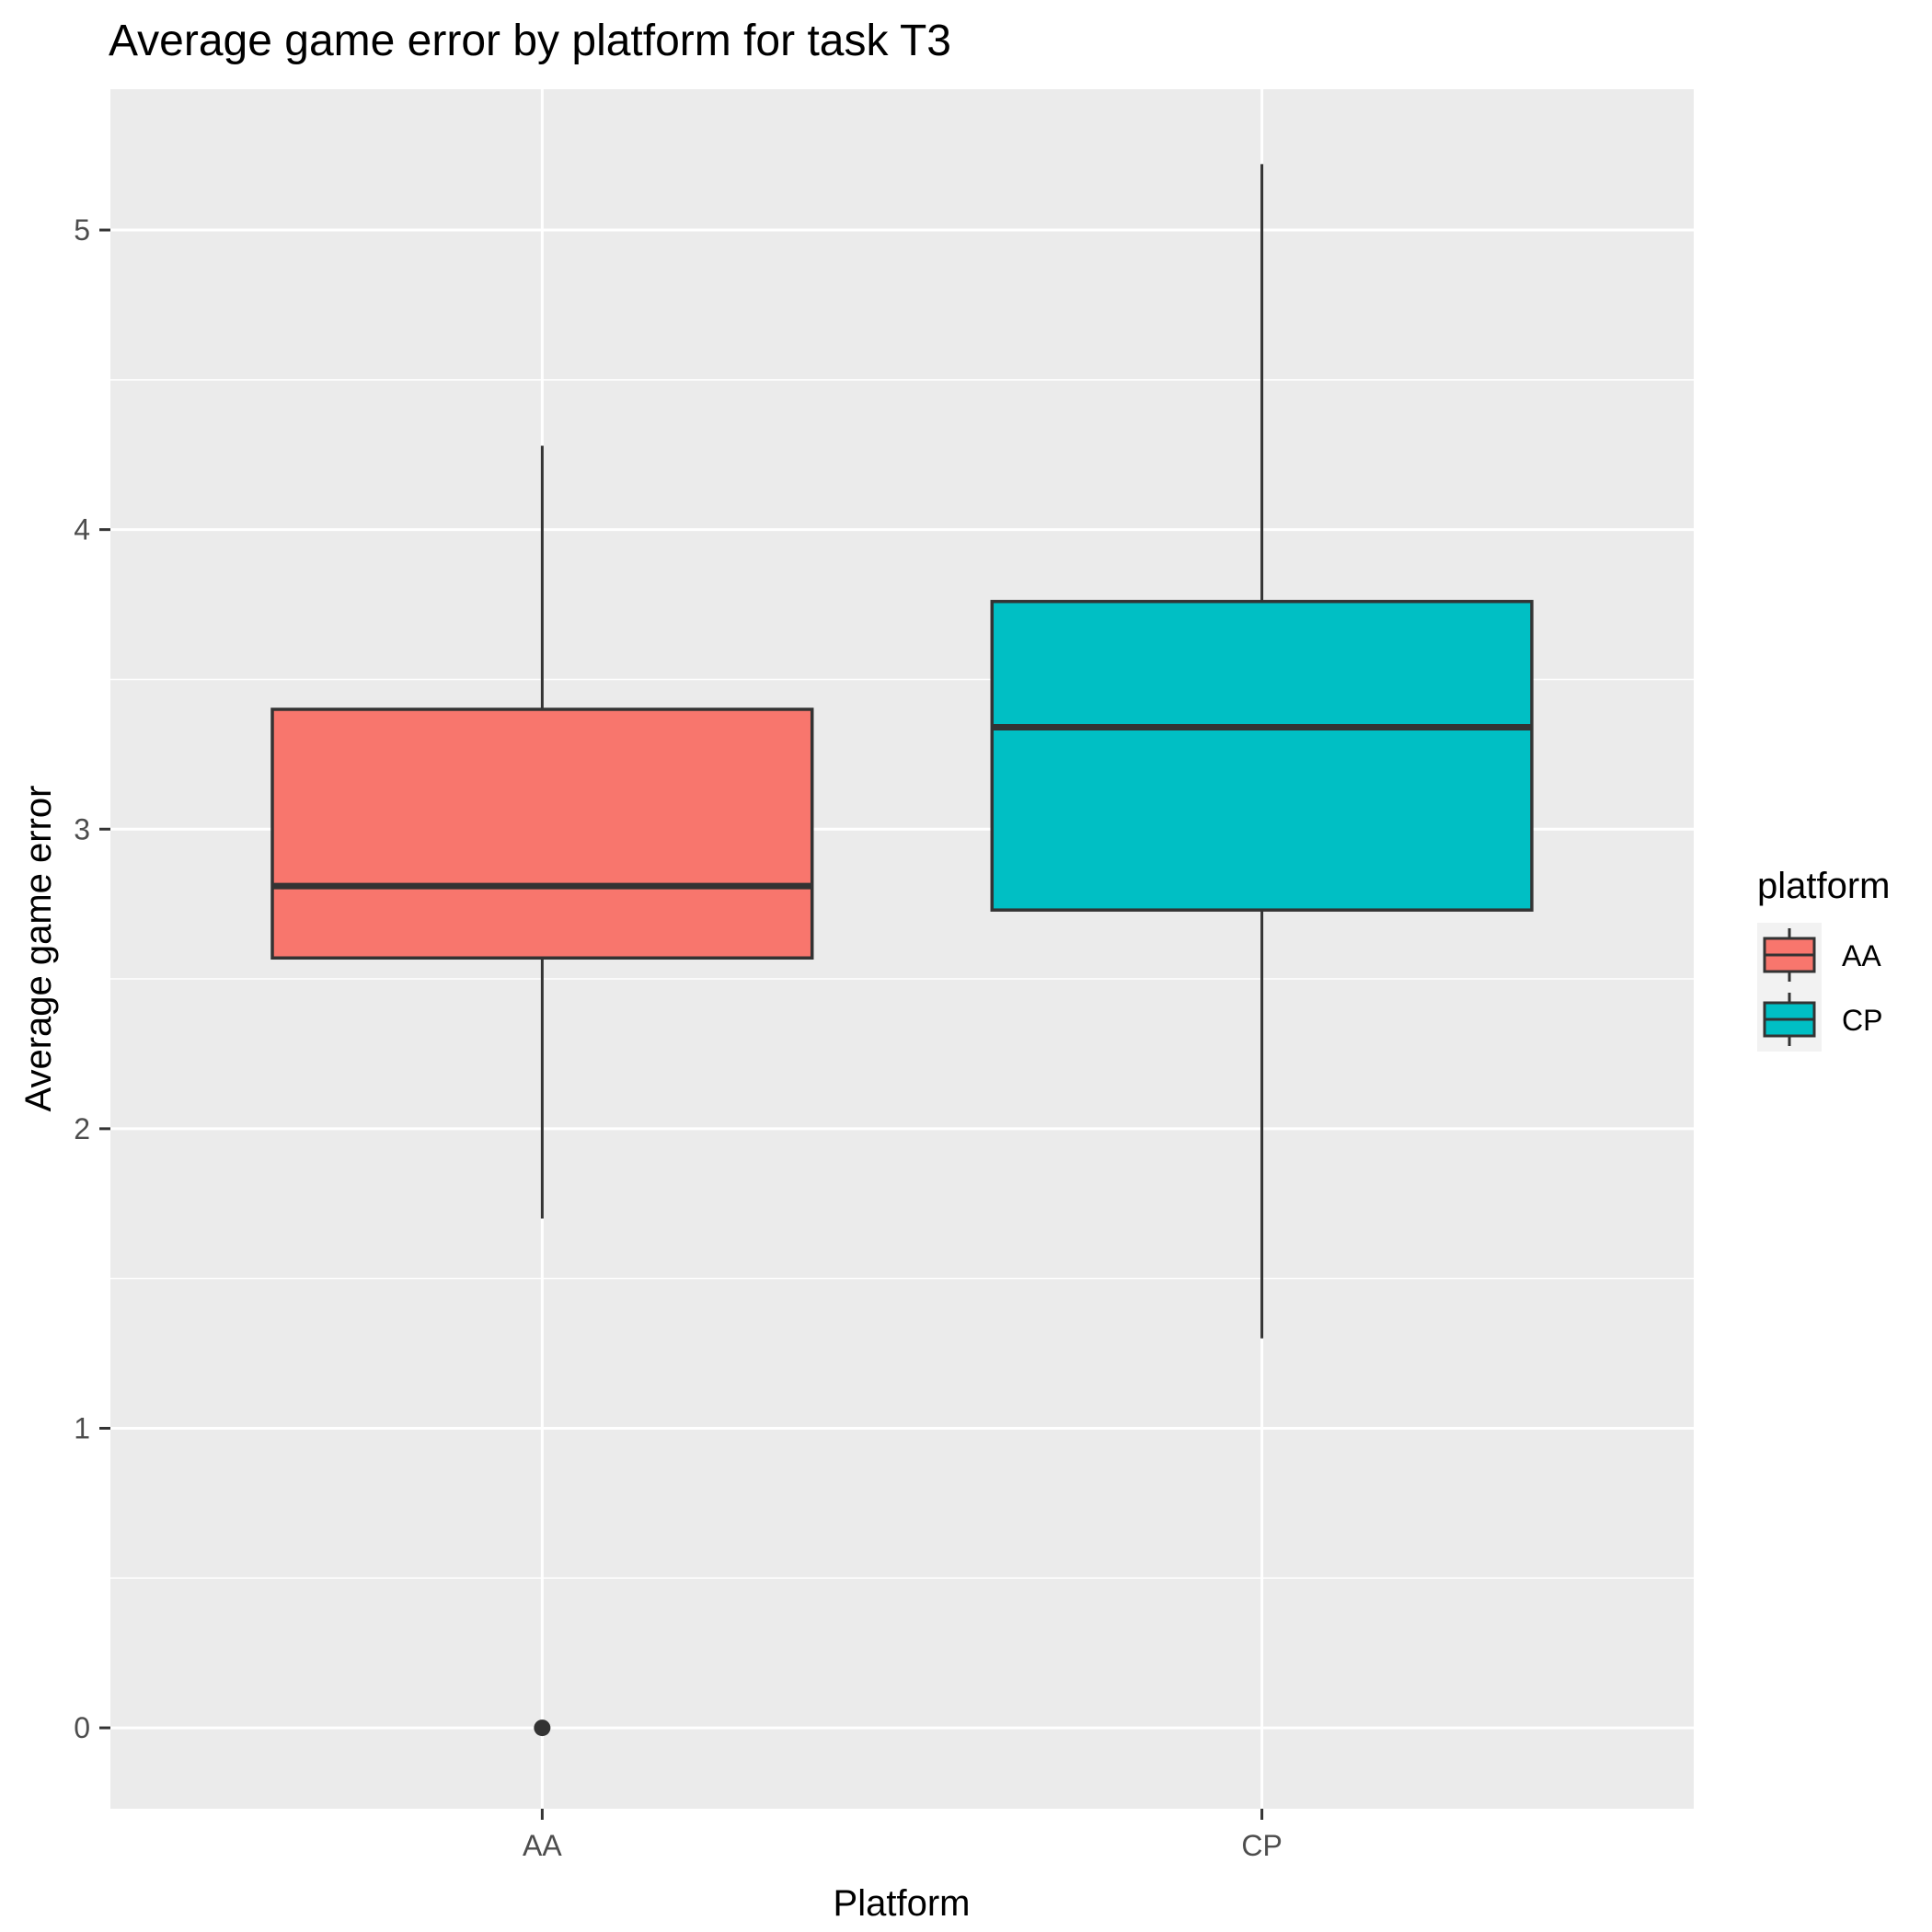 This screenshot has height=1932, width=1932. Describe the element at coordinates (82, 1427) in the screenshot. I see `y-tick-label: 1` at that location.